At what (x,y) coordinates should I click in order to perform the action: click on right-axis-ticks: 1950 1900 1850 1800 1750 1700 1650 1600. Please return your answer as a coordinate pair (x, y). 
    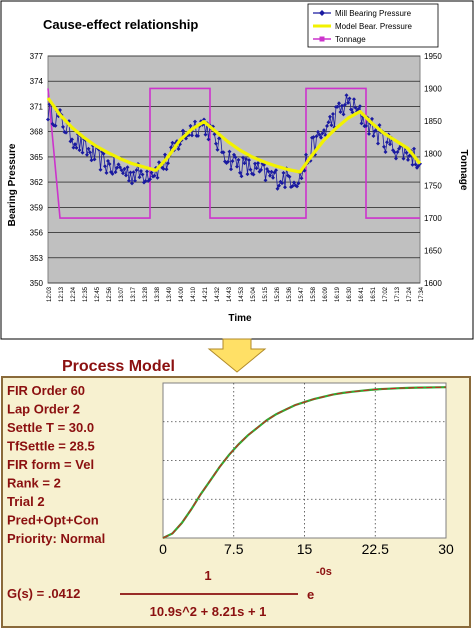
    Looking at the image, I should click on (433, 170).